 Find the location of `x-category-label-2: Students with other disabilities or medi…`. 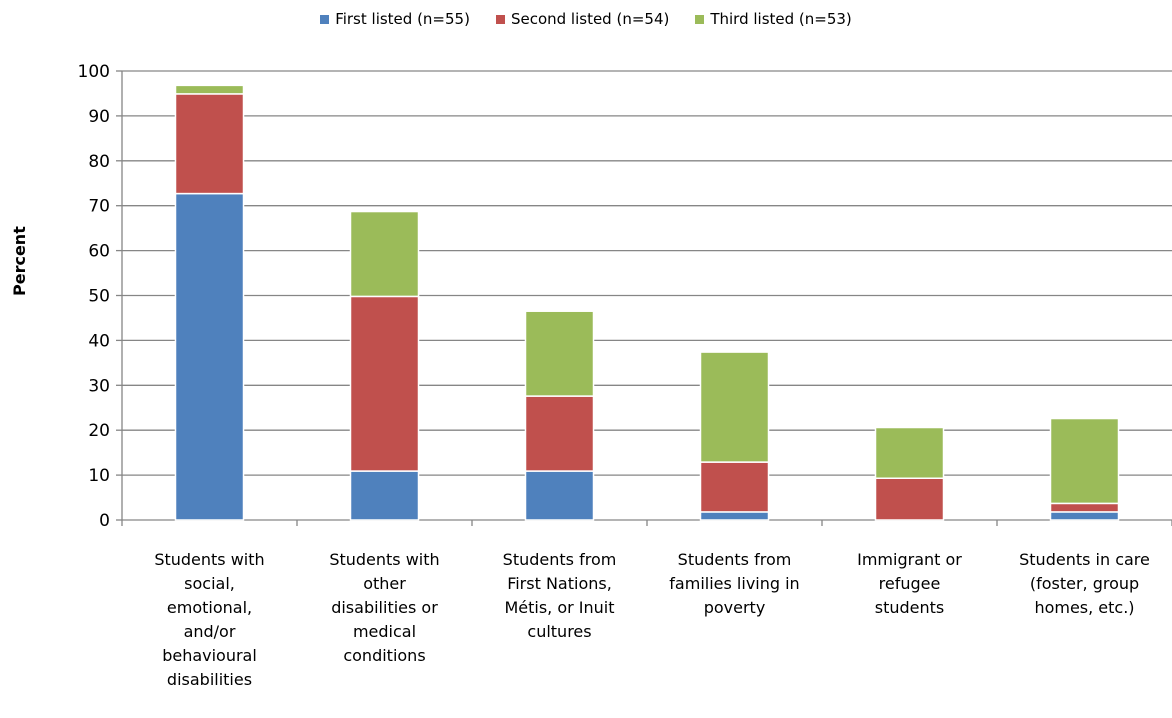

x-category-label-2: Students with other disabilities or medi… is located at coordinates (384, 607).